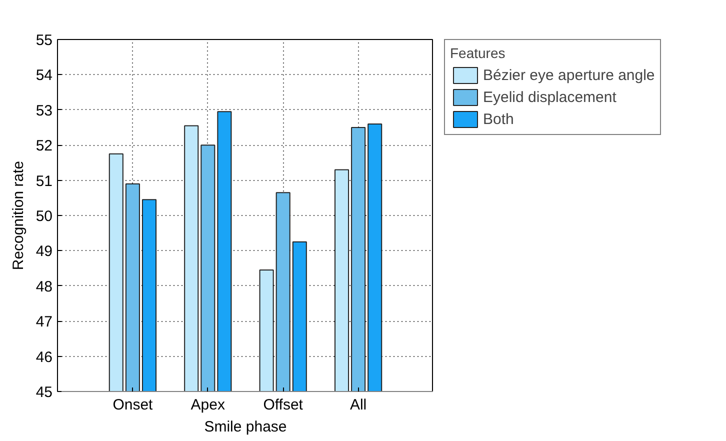 The image size is (726, 441). What do you see at coordinates (498, 119) in the screenshot?
I see `legend-label: Both` at bounding box center [498, 119].